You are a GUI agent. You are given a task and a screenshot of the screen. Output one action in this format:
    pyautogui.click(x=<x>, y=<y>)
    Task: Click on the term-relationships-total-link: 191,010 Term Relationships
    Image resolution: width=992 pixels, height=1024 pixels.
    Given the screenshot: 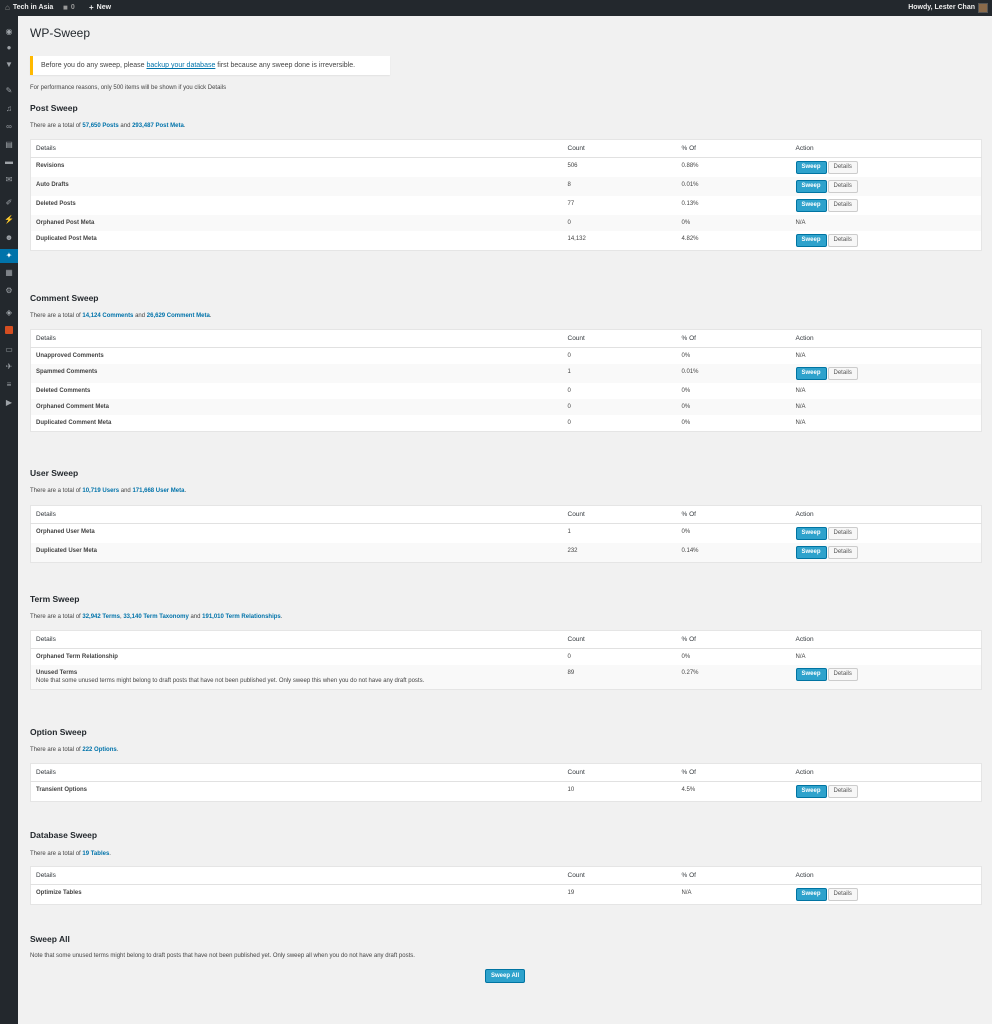 What is the action you would take?
    pyautogui.click(x=241, y=617)
    